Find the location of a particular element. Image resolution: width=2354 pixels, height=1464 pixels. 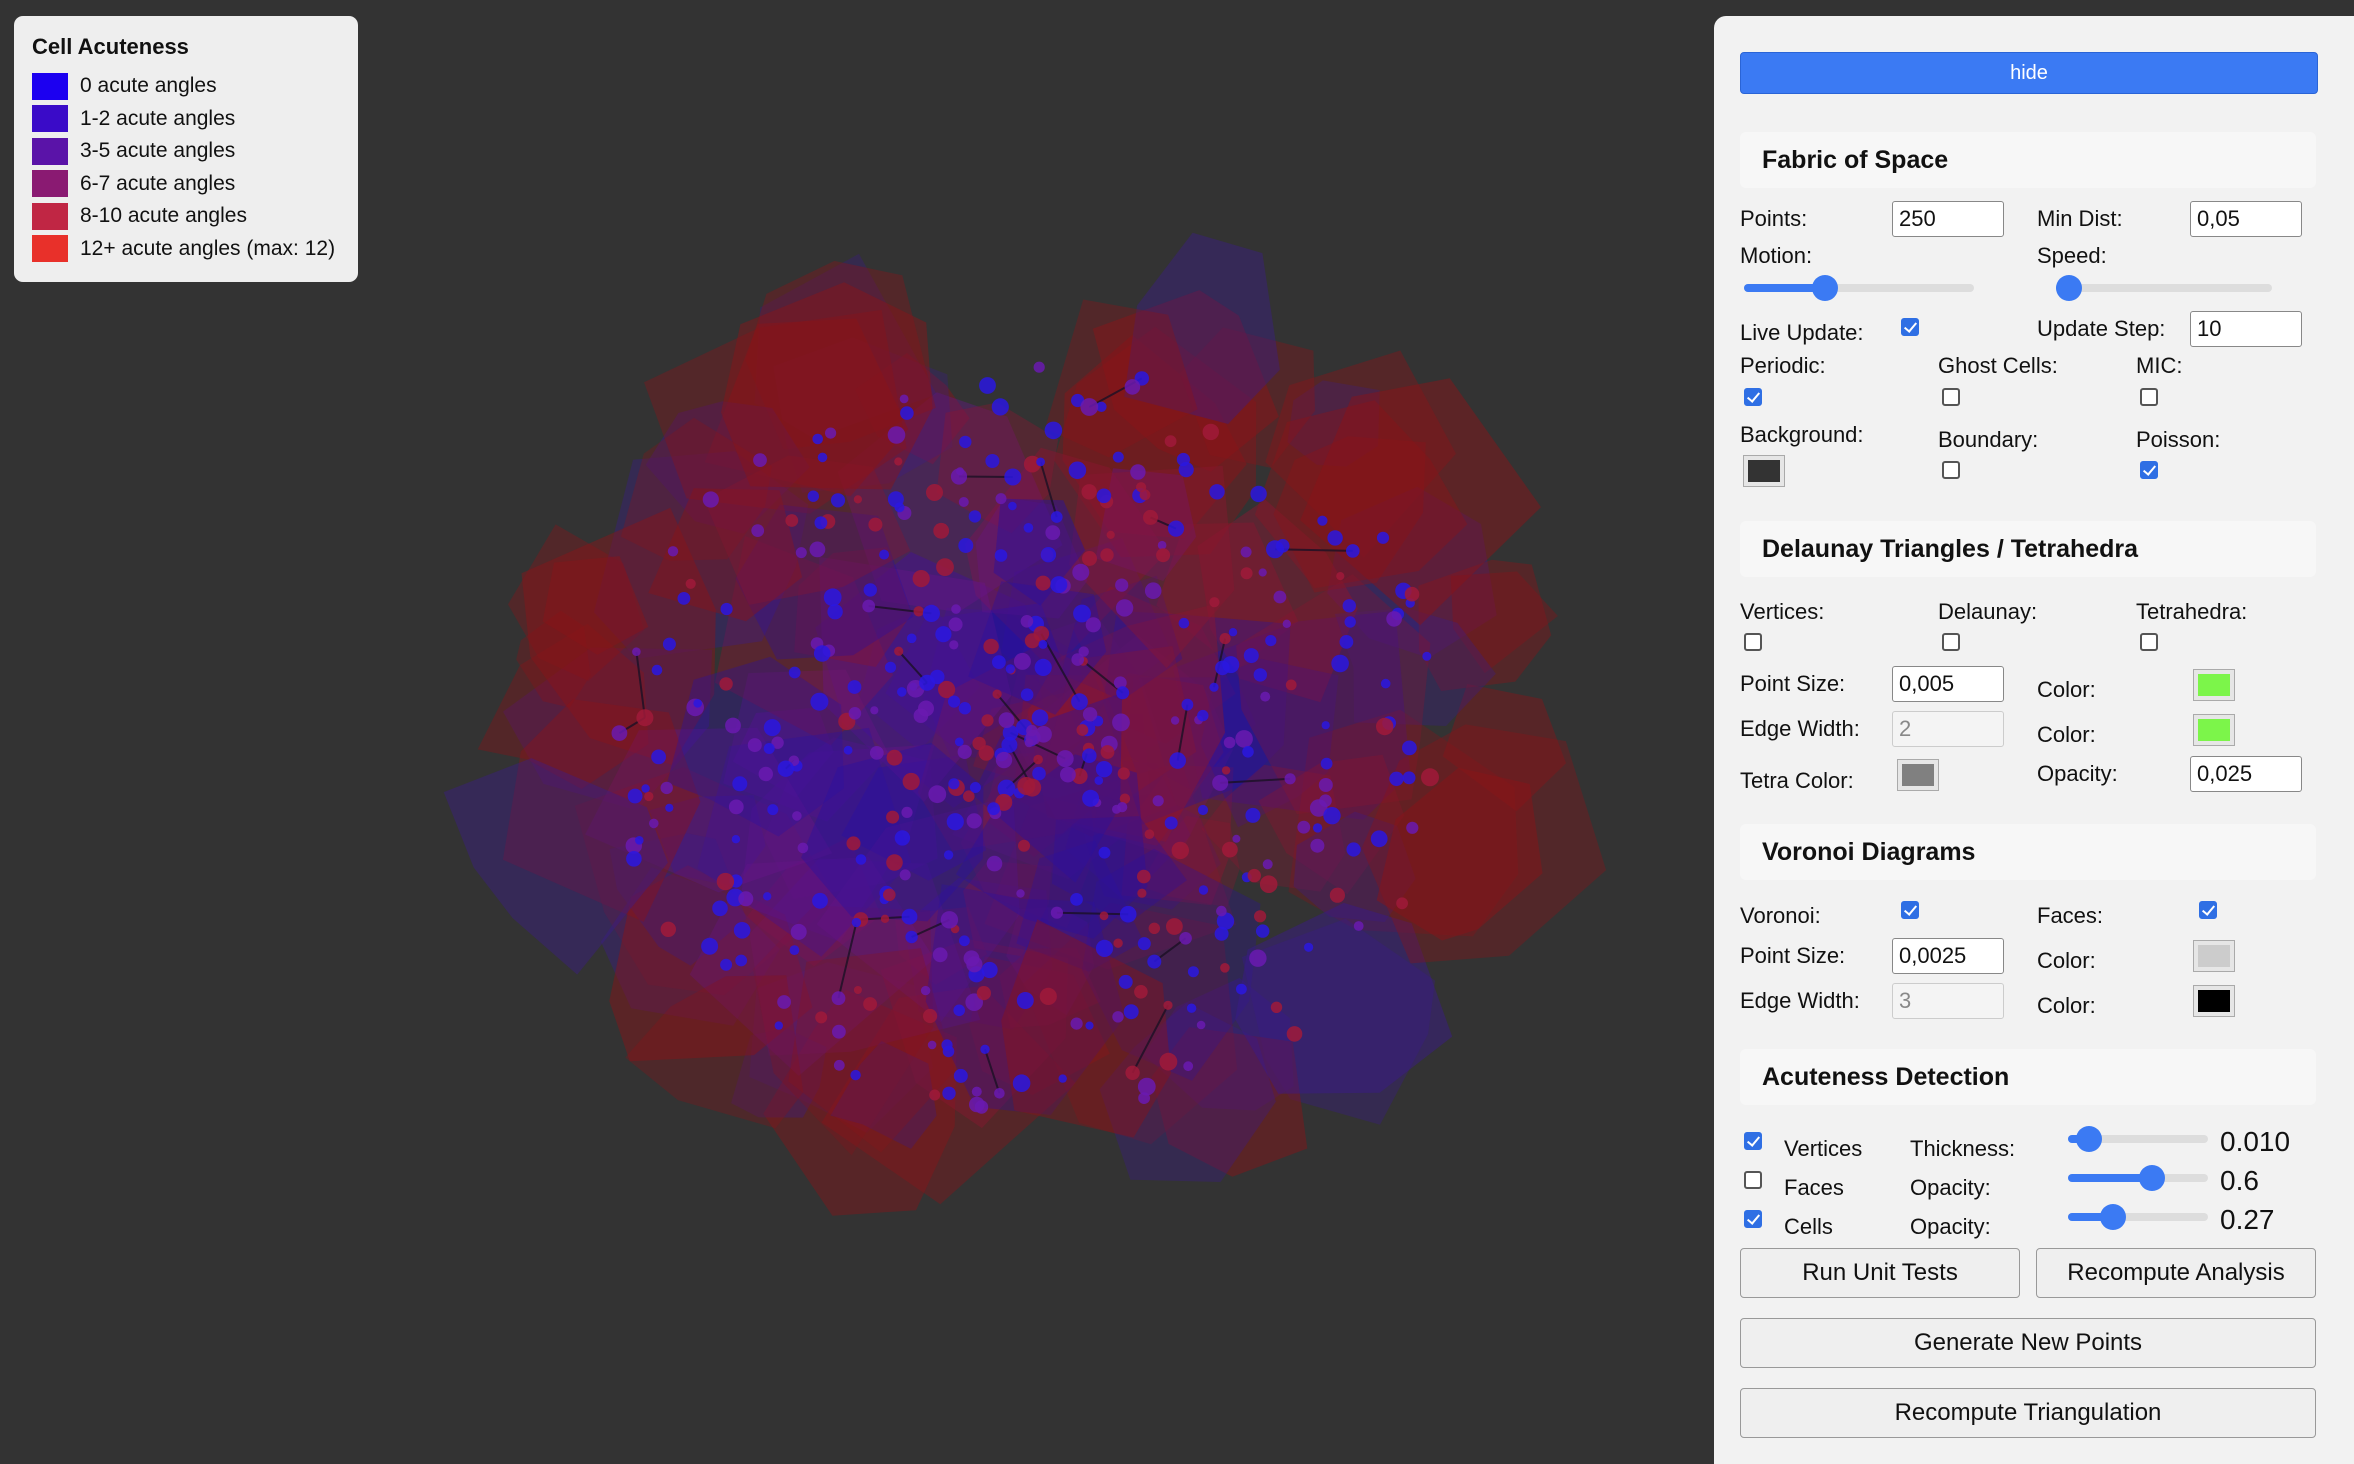

delaunay-point-size-input: 0,005 is located at coordinates (1948, 684).